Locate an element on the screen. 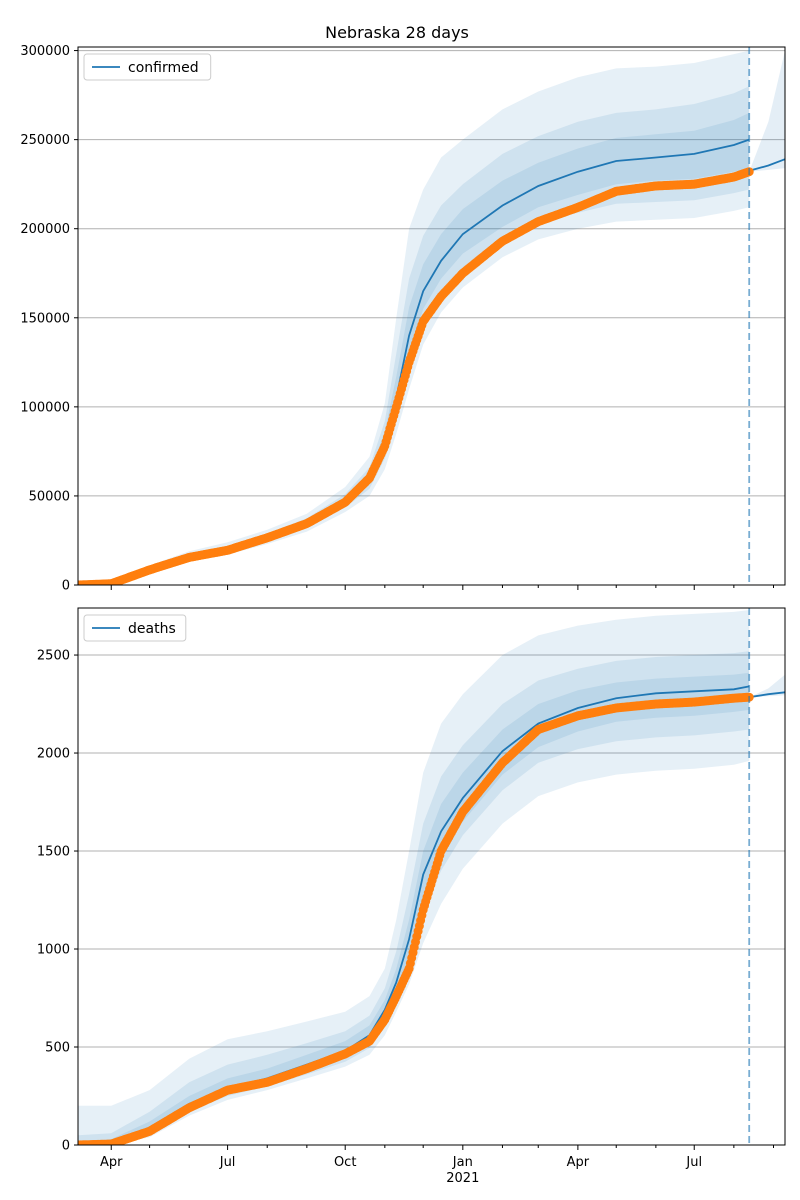 This screenshot has height=1200, width=800. x-year-label: 2021 is located at coordinates (462, 1178).